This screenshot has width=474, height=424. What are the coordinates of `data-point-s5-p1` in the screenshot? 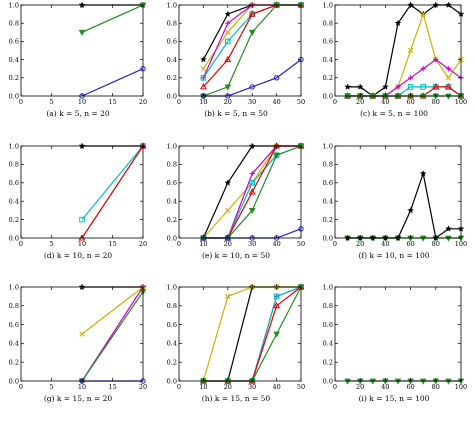 It's located at (203, 86).